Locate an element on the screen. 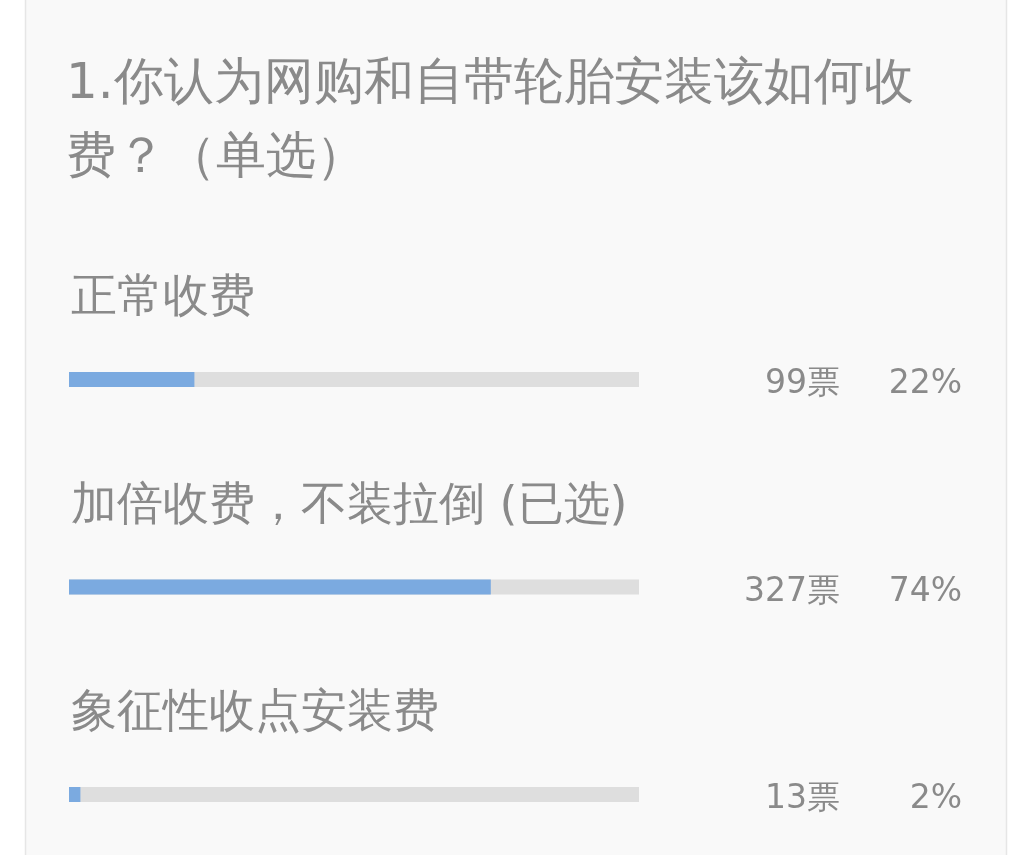 Image resolution: width=1032 pixels, height=855 pixels. chart-title: 1.你认为网购和自带轮胎安装该如何收费？（单选） is located at coordinates (490, 118).